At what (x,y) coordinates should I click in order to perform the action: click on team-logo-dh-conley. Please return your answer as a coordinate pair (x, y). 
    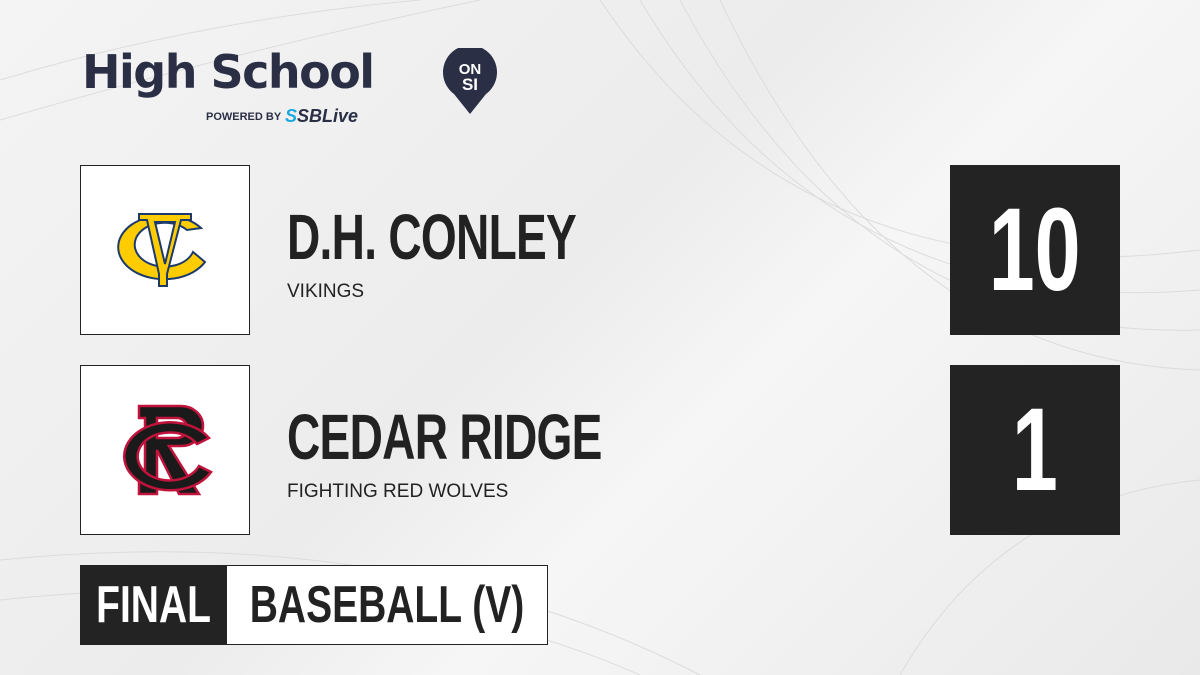
    Looking at the image, I should click on (165, 250).